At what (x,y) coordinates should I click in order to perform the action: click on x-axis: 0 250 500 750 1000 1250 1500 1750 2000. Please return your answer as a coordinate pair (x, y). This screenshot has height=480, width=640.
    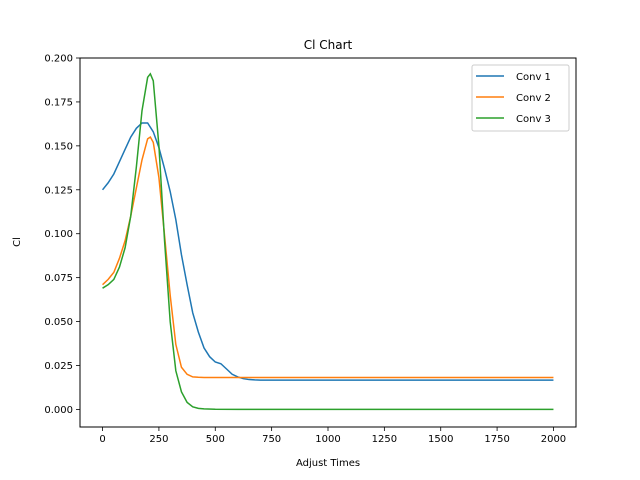
    Looking at the image, I should click on (332, 436).